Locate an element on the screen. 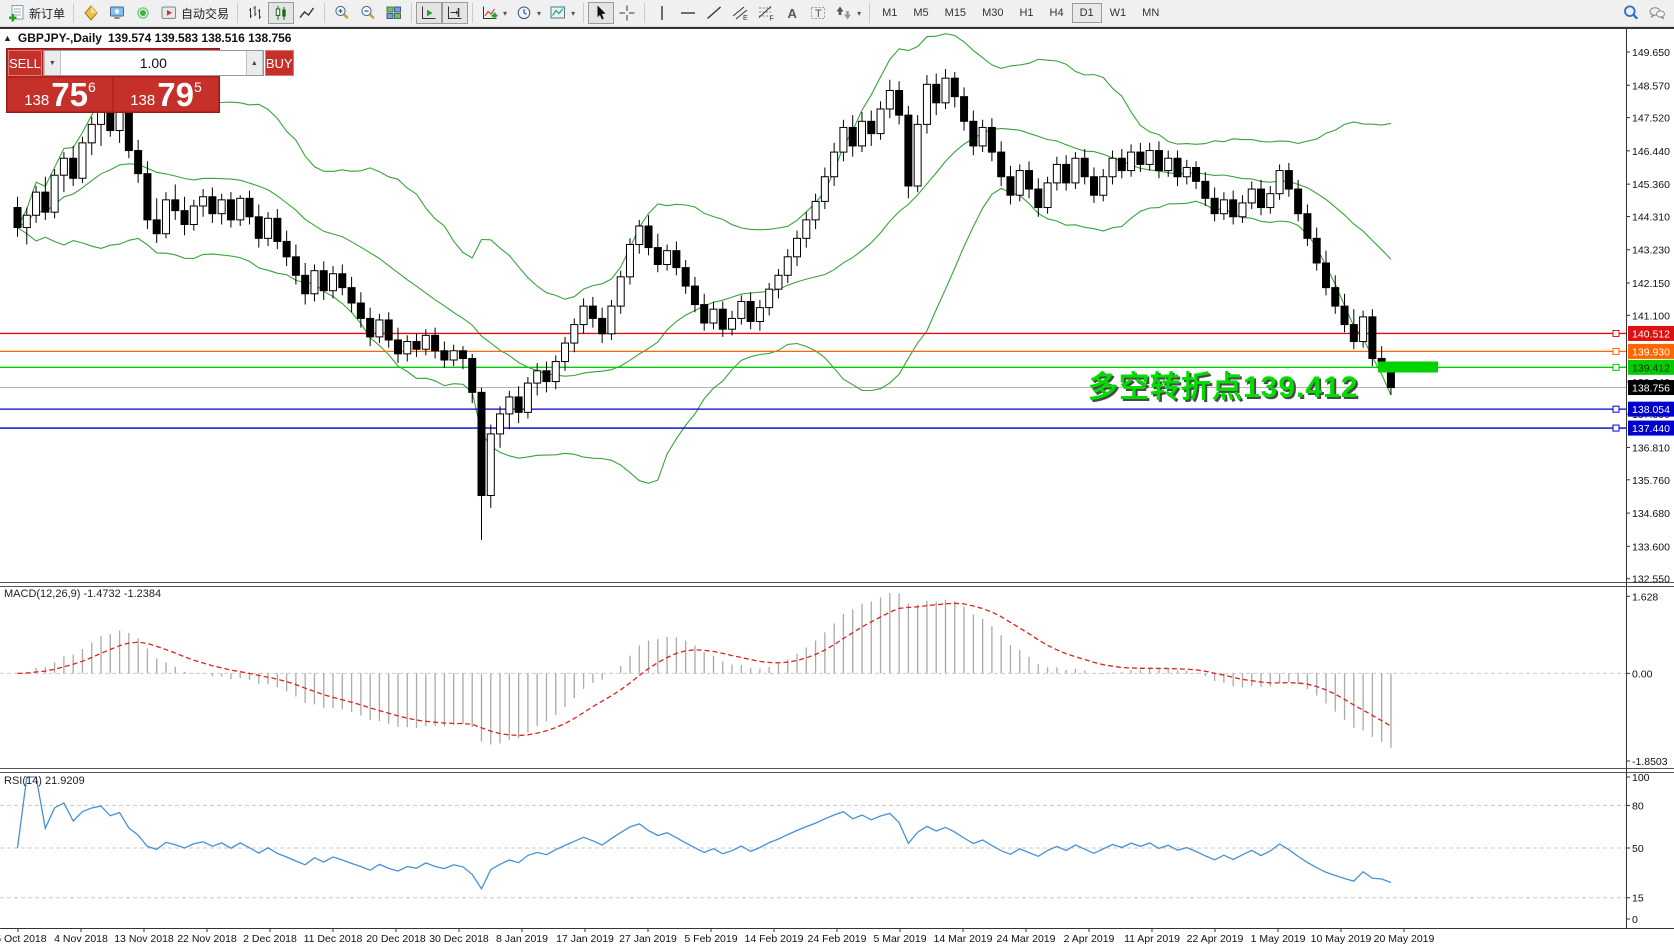 This screenshot has width=1674, height=949. auto-scroll-button is located at coordinates (429, 13).